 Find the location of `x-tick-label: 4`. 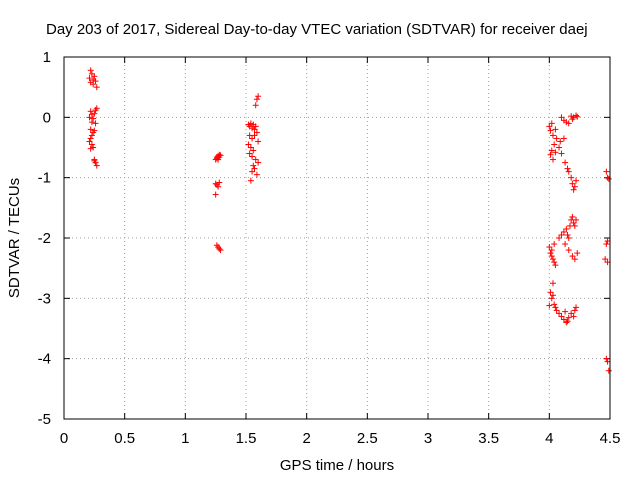

x-tick-label: 4 is located at coordinates (549, 438).